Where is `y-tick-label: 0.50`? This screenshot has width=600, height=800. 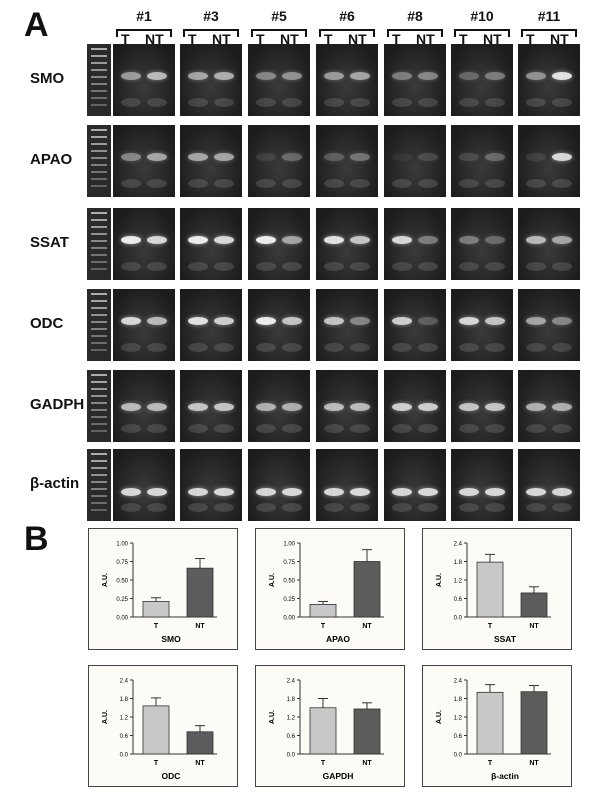 y-tick-label: 0.50 is located at coordinates (289, 582).